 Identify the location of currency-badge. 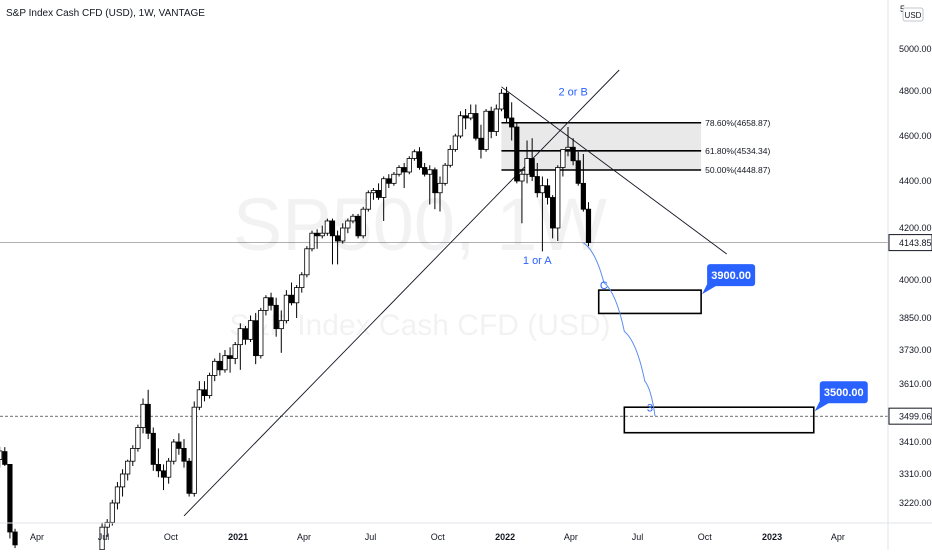
(913, 14).